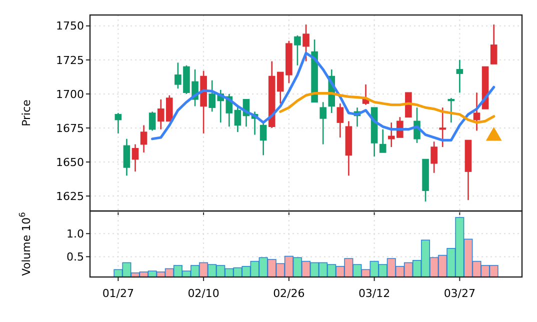  What do you see at coordinates (374, 293) in the screenshot?
I see `x-tick-label: 03/12` at bounding box center [374, 293].